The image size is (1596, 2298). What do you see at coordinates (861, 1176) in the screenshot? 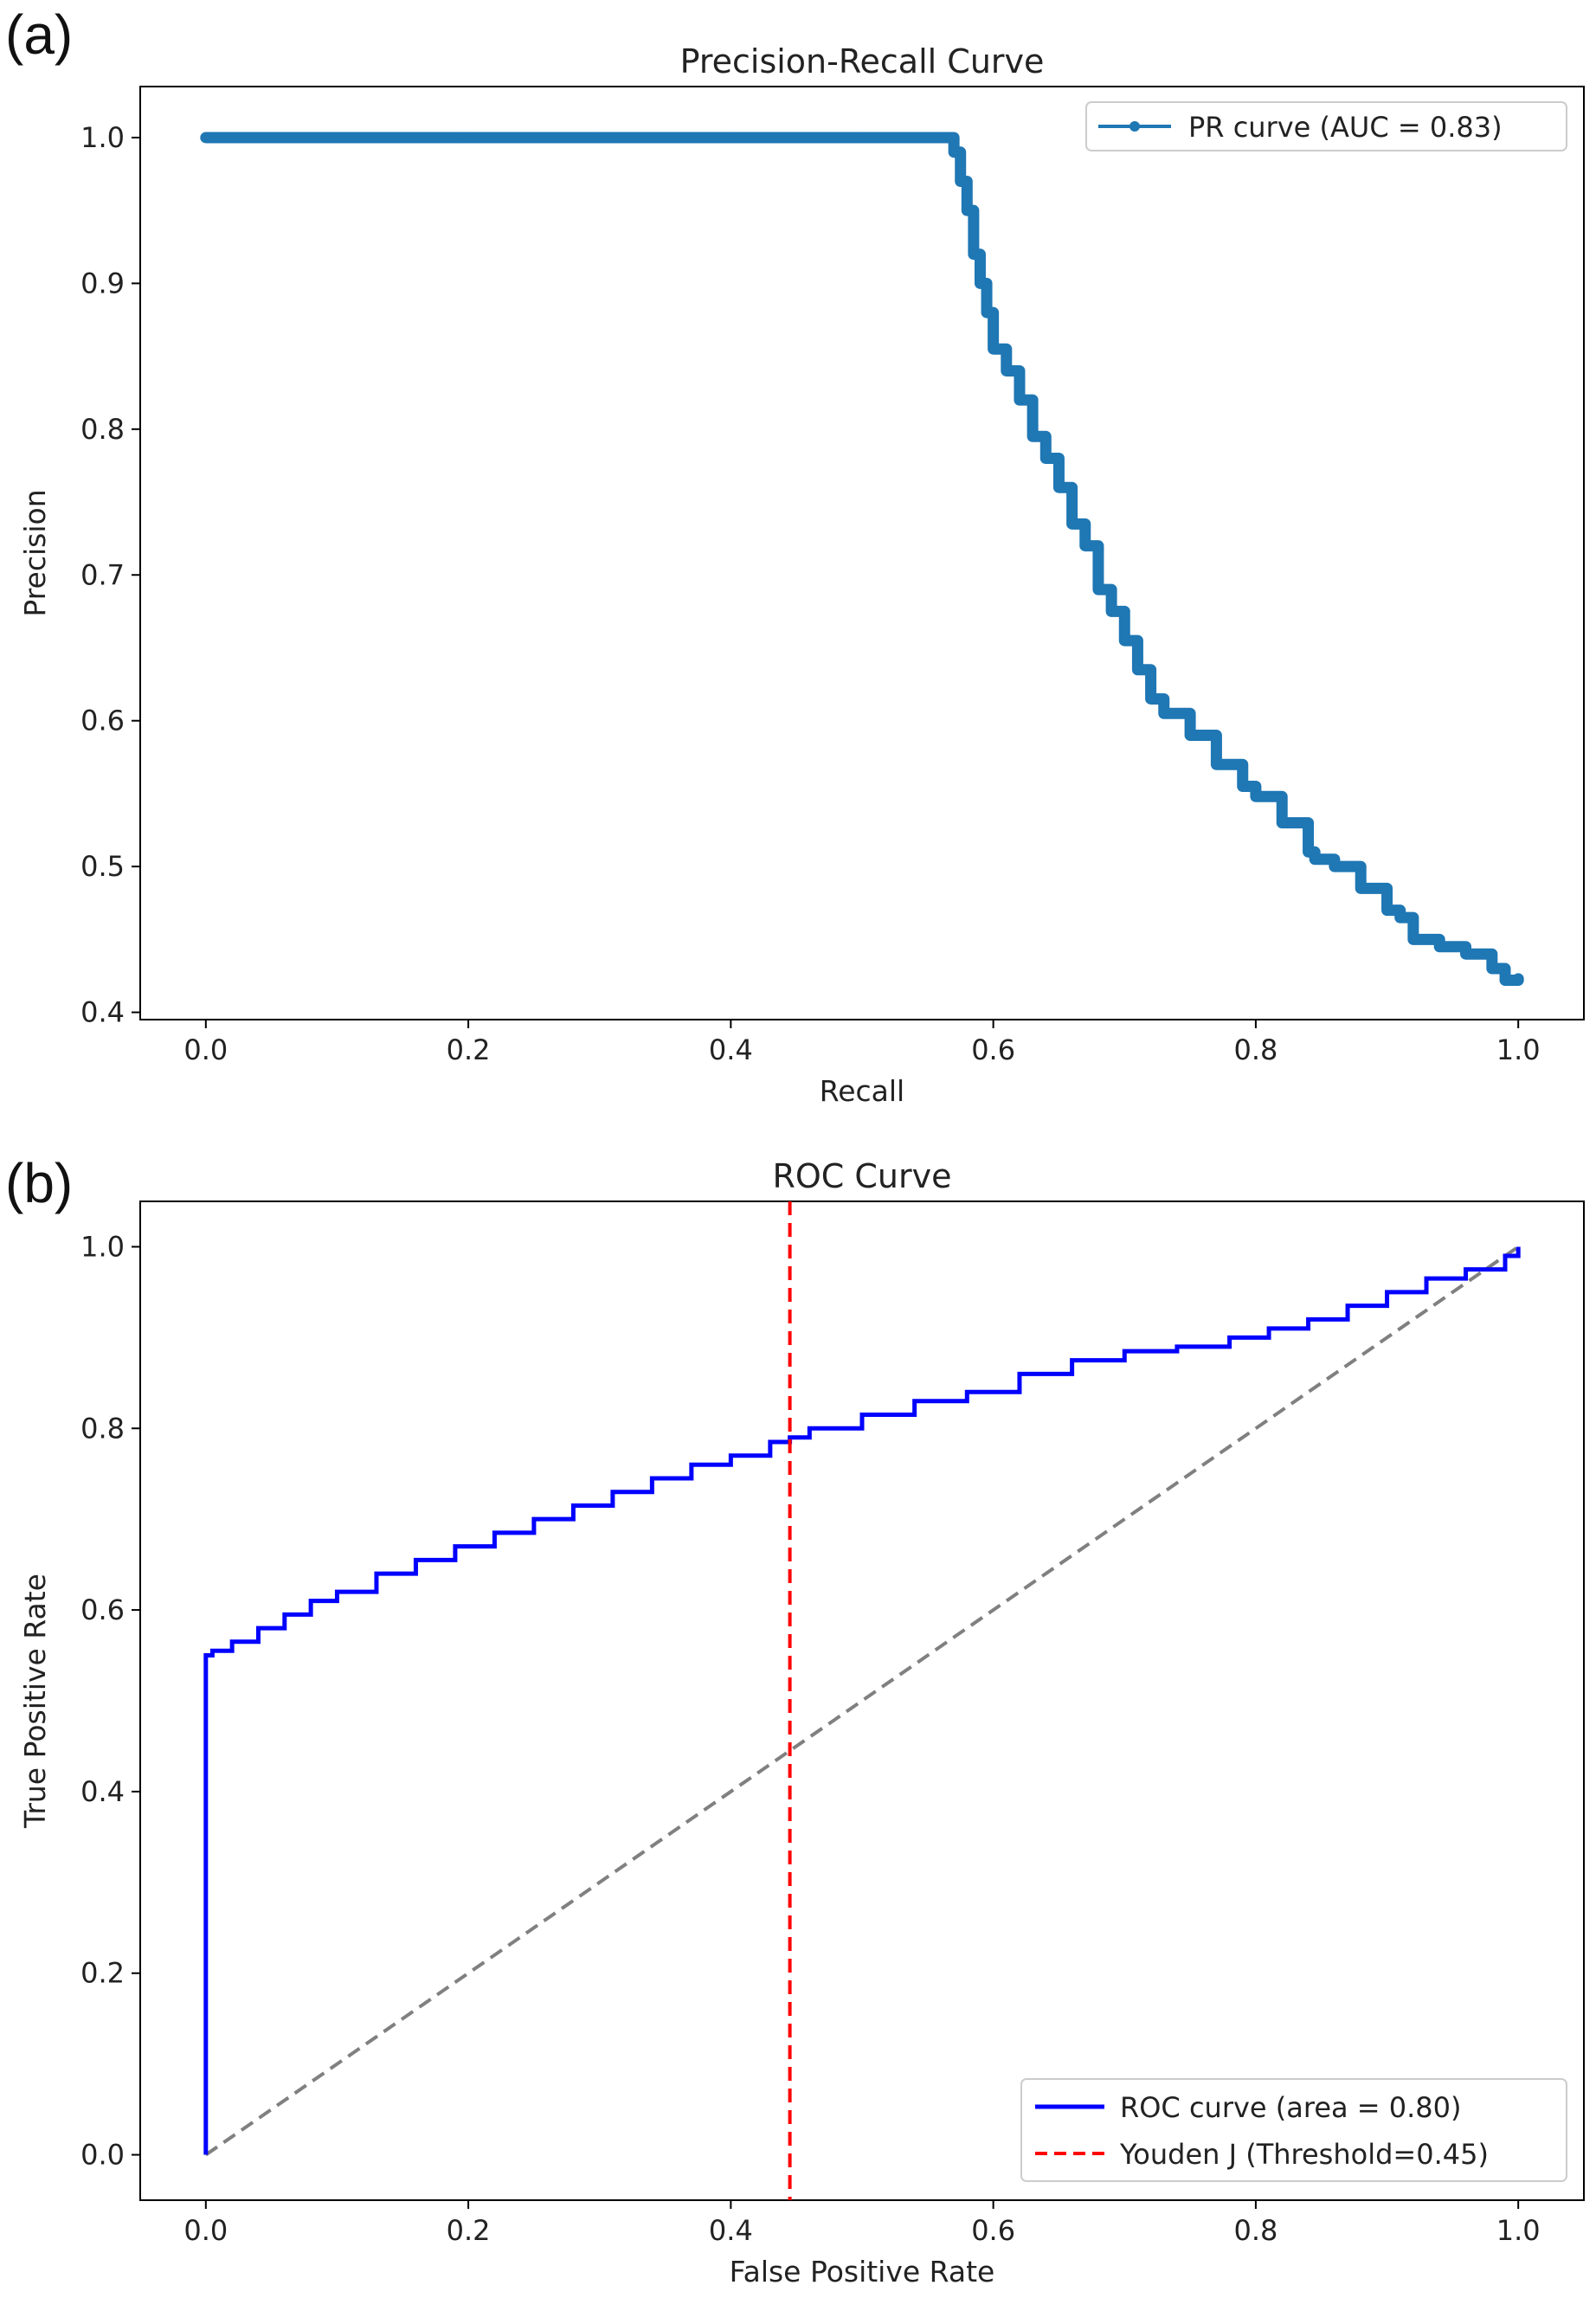
I see `chart-title: ROC Curve` at bounding box center [861, 1176].